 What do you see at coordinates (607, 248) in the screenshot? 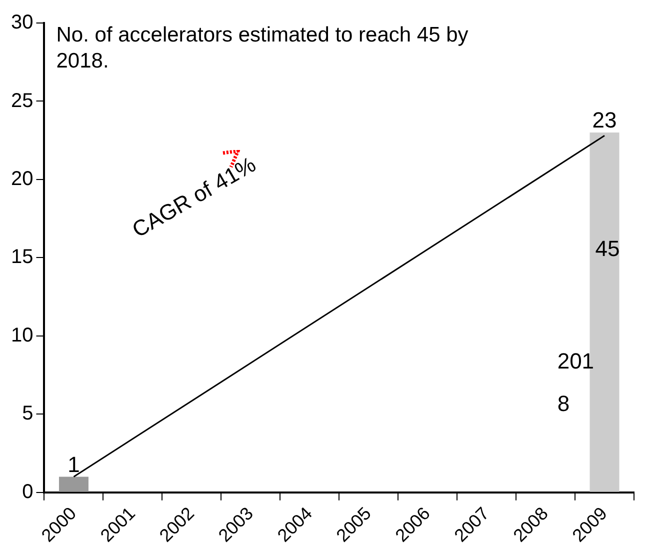
I see `annotation: 45` at bounding box center [607, 248].